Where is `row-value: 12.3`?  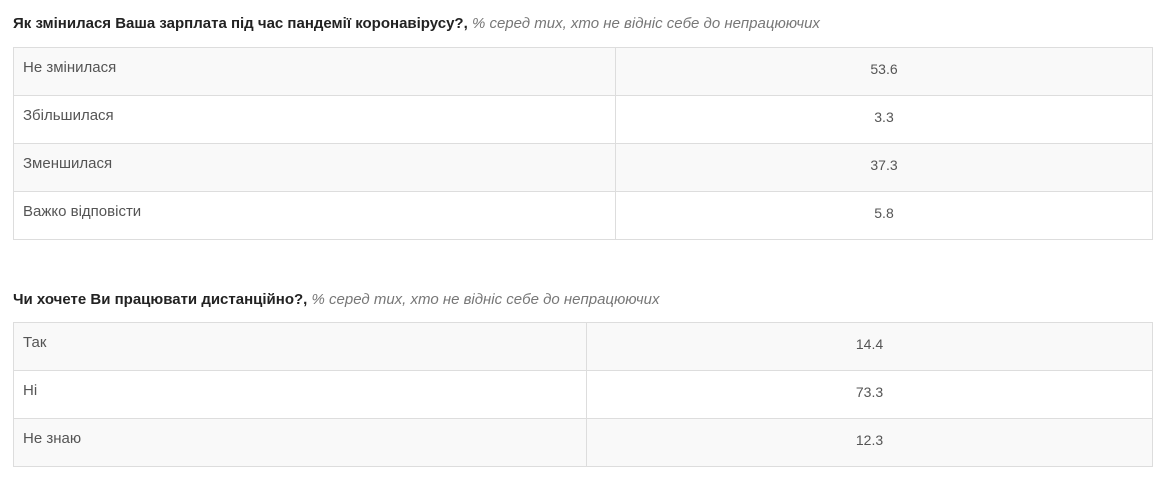 row-value: 12.3 is located at coordinates (869, 442).